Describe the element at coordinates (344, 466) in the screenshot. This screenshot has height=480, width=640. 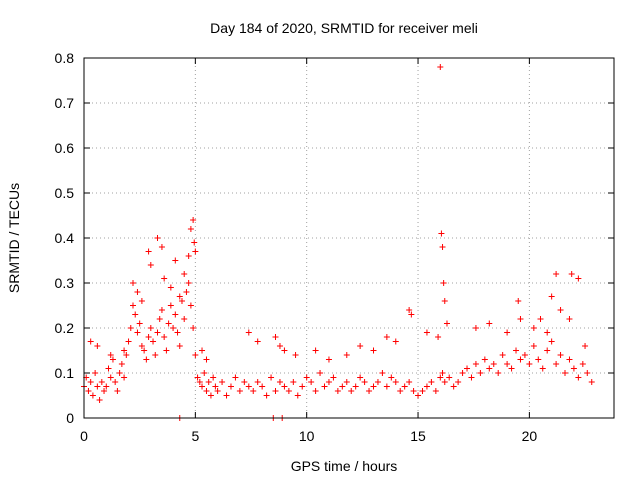
I see `x-axis-label: GPS time / hours` at that location.